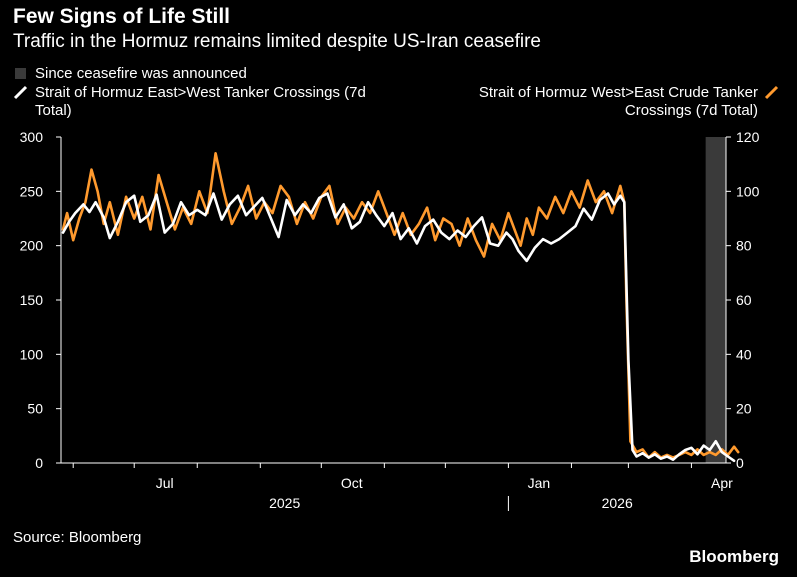  I want to click on brand-logo: Bloomberg, so click(734, 556).